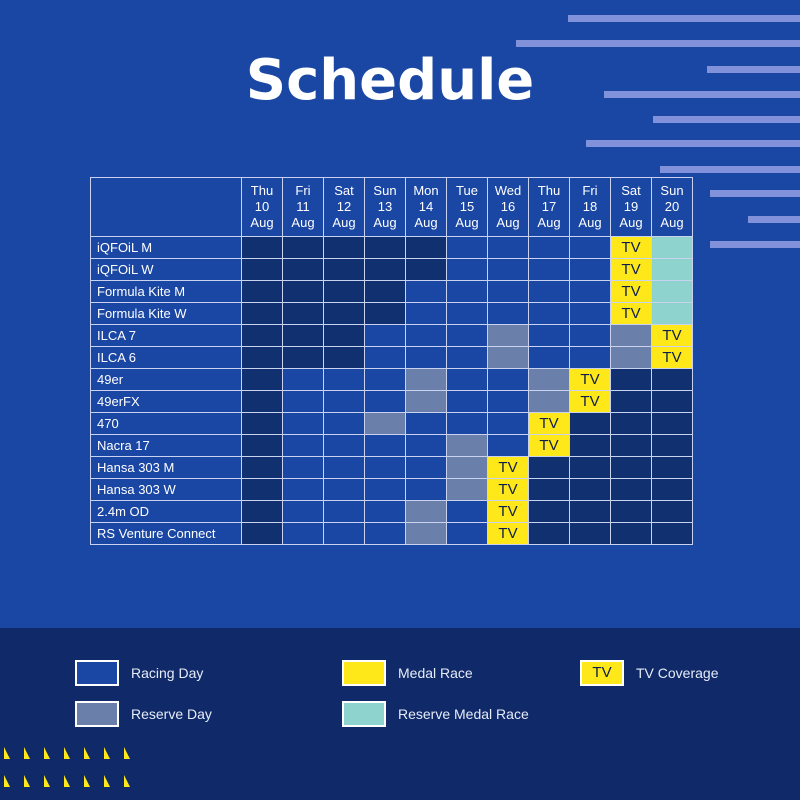  What do you see at coordinates (385, 206) in the screenshot?
I see `day-header-date: 13` at bounding box center [385, 206].